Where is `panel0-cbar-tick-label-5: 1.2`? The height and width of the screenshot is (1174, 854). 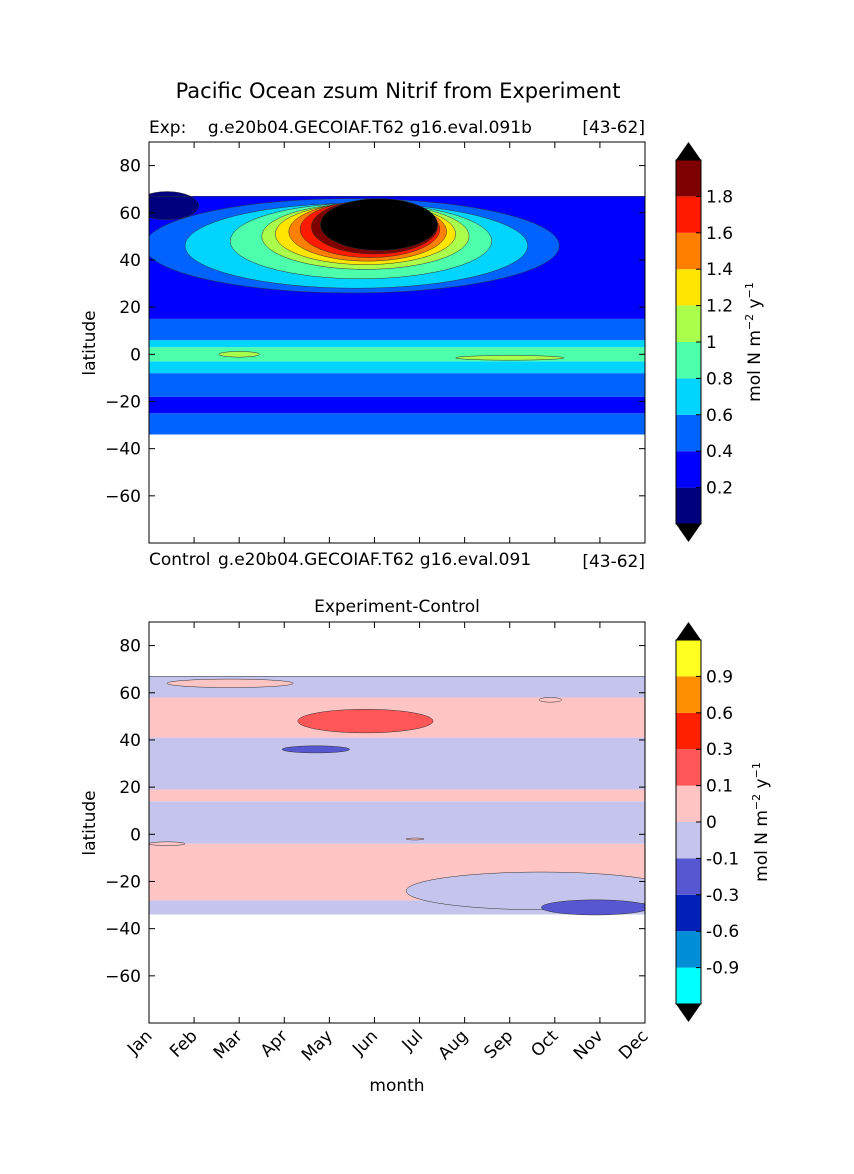
panel0-cbar-tick-label-5: 1.2 is located at coordinates (719, 307).